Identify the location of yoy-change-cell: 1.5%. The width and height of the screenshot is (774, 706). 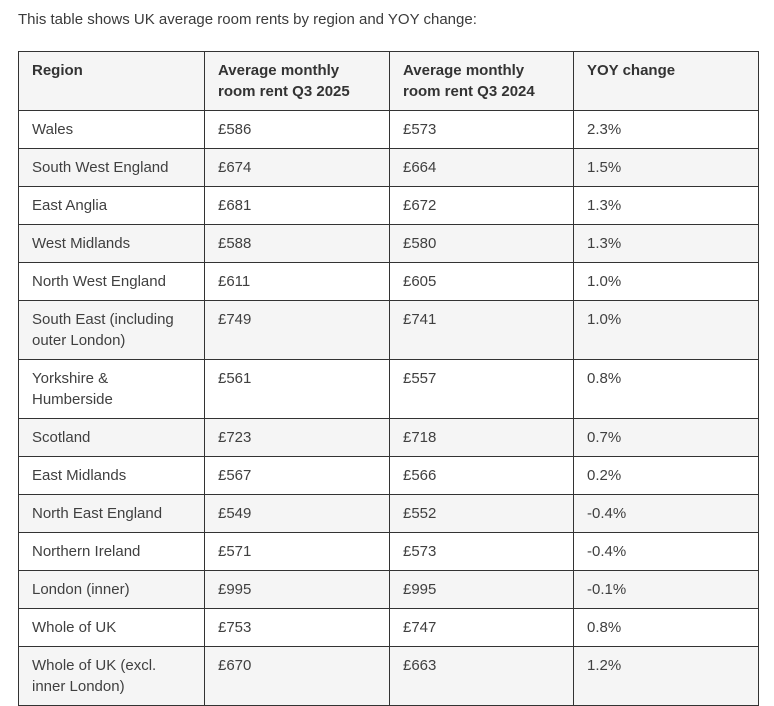
(666, 167).